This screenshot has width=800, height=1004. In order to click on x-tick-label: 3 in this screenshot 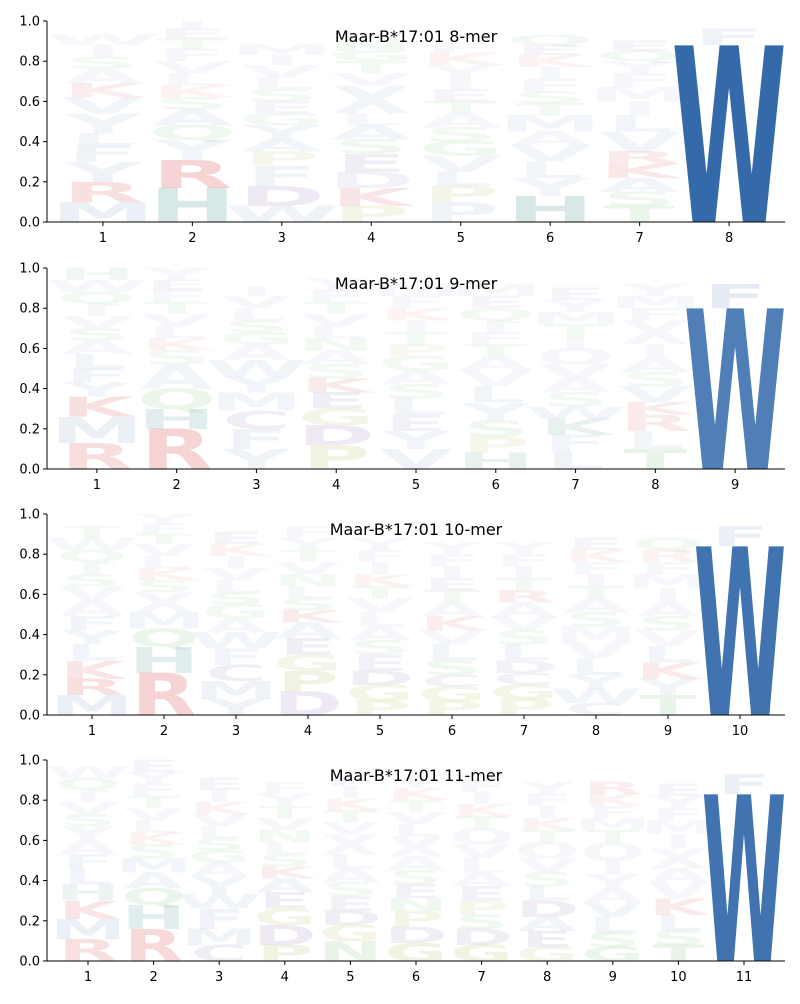, I will do `click(282, 238)`.